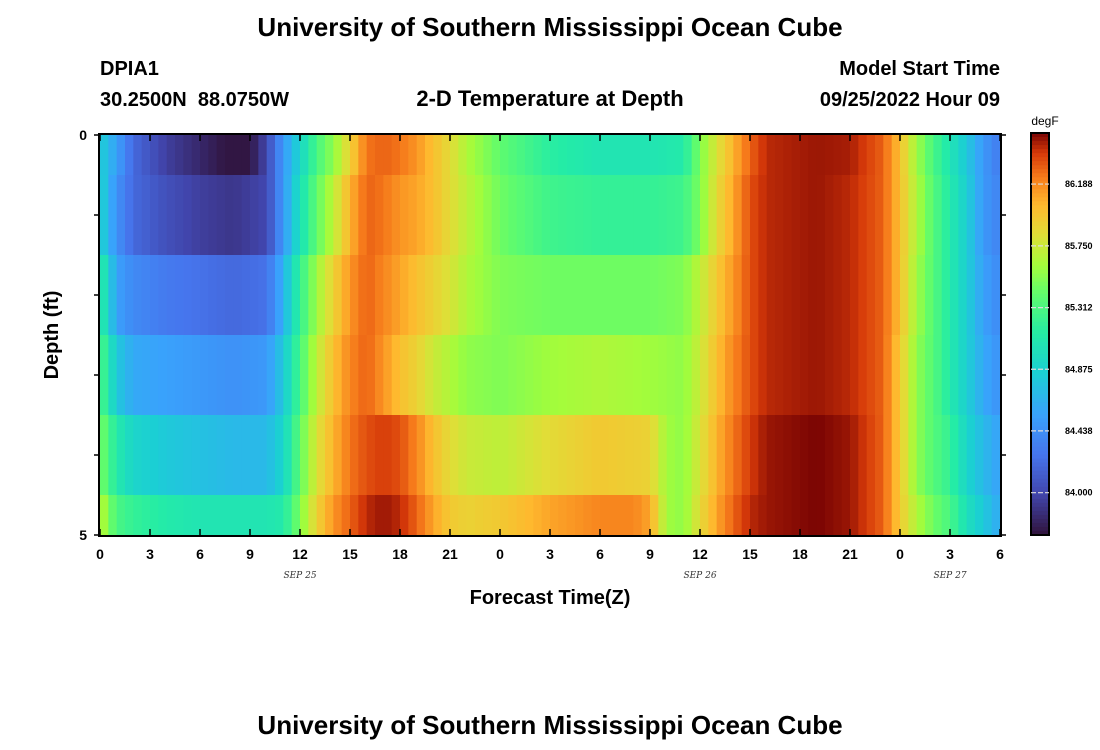 This screenshot has width=1100, height=750. Describe the element at coordinates (549, 98) in the screenshot. I see `chart-subtitle: 2-D Temperature at Depth` at that location.